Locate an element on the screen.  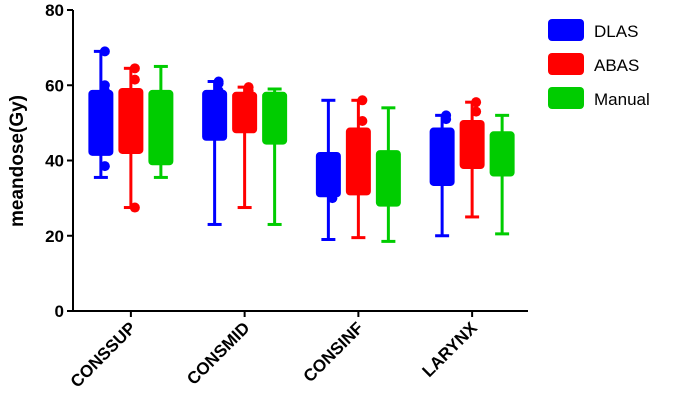
box-abas-consmid is located at coordinates (245, 146).